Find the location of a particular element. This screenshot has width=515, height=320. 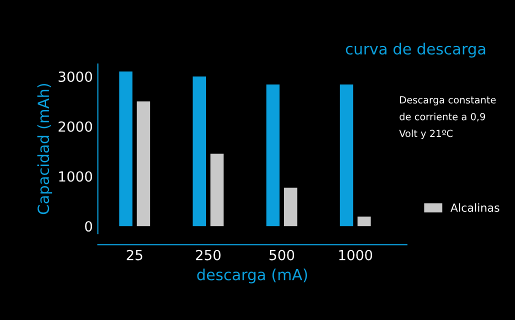

y-tick-label: 3000 is located at coordinates (75, 76).